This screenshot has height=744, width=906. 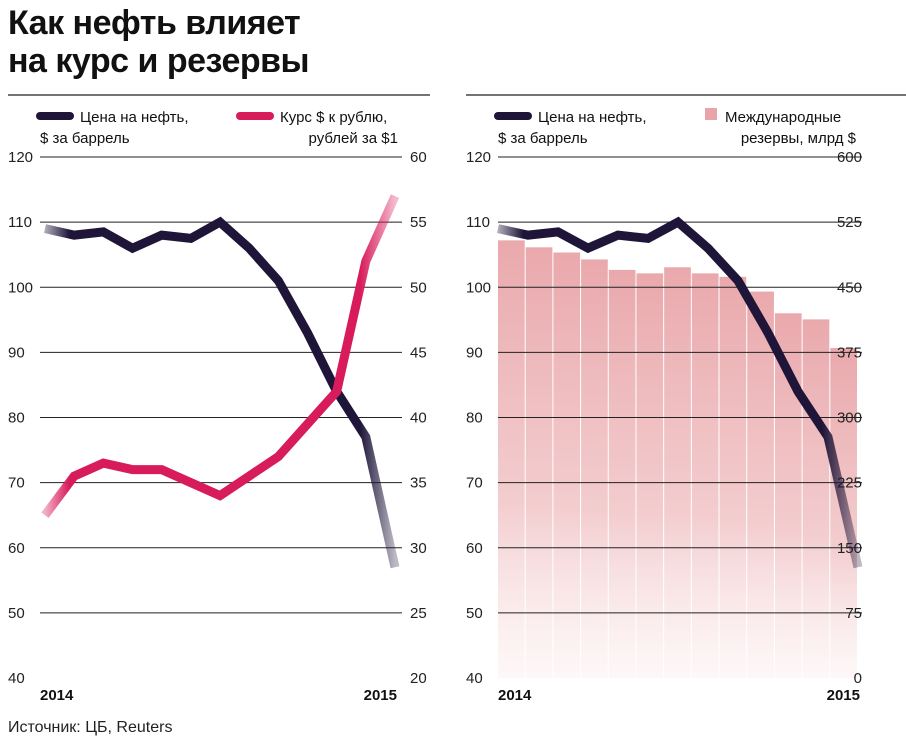 What do you see at coordinates (154, 23) in the screenshot?
I see `chart-title-line-1: Как нефть влияет` at bounding box center [154, 23].